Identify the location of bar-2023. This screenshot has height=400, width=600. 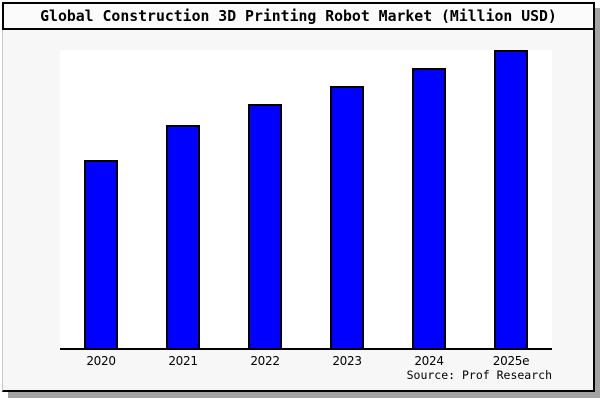
(347, 216).